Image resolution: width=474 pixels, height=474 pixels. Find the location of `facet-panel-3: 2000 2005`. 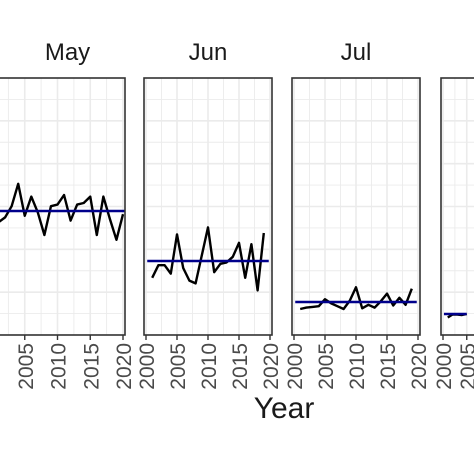

facet-panel-3: 2000 2005 is located at coordinates (453, 233).